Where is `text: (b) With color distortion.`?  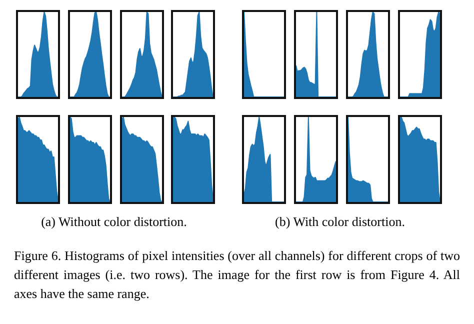
text: (b) With color distortion. is located at coordinates (340, 222).